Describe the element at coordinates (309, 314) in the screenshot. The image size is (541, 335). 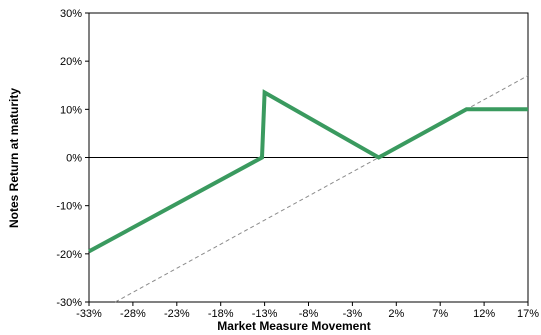
I see `x-tick-label: -8%` at that location.